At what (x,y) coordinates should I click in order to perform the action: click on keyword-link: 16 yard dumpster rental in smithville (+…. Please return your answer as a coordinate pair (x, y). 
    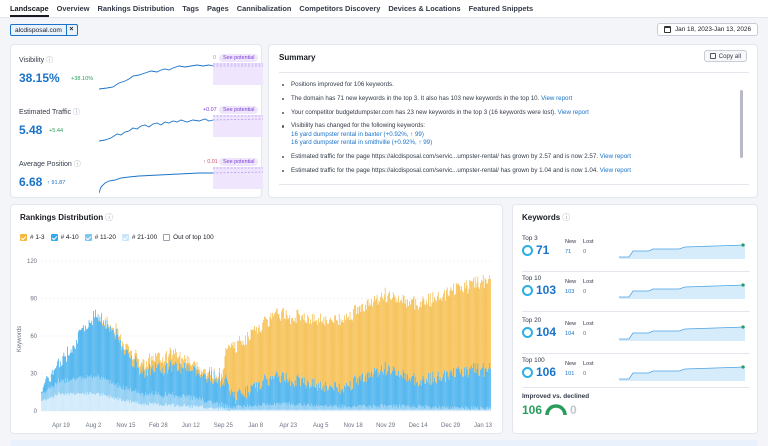
    Looking at the image, I should click on (362, 143).